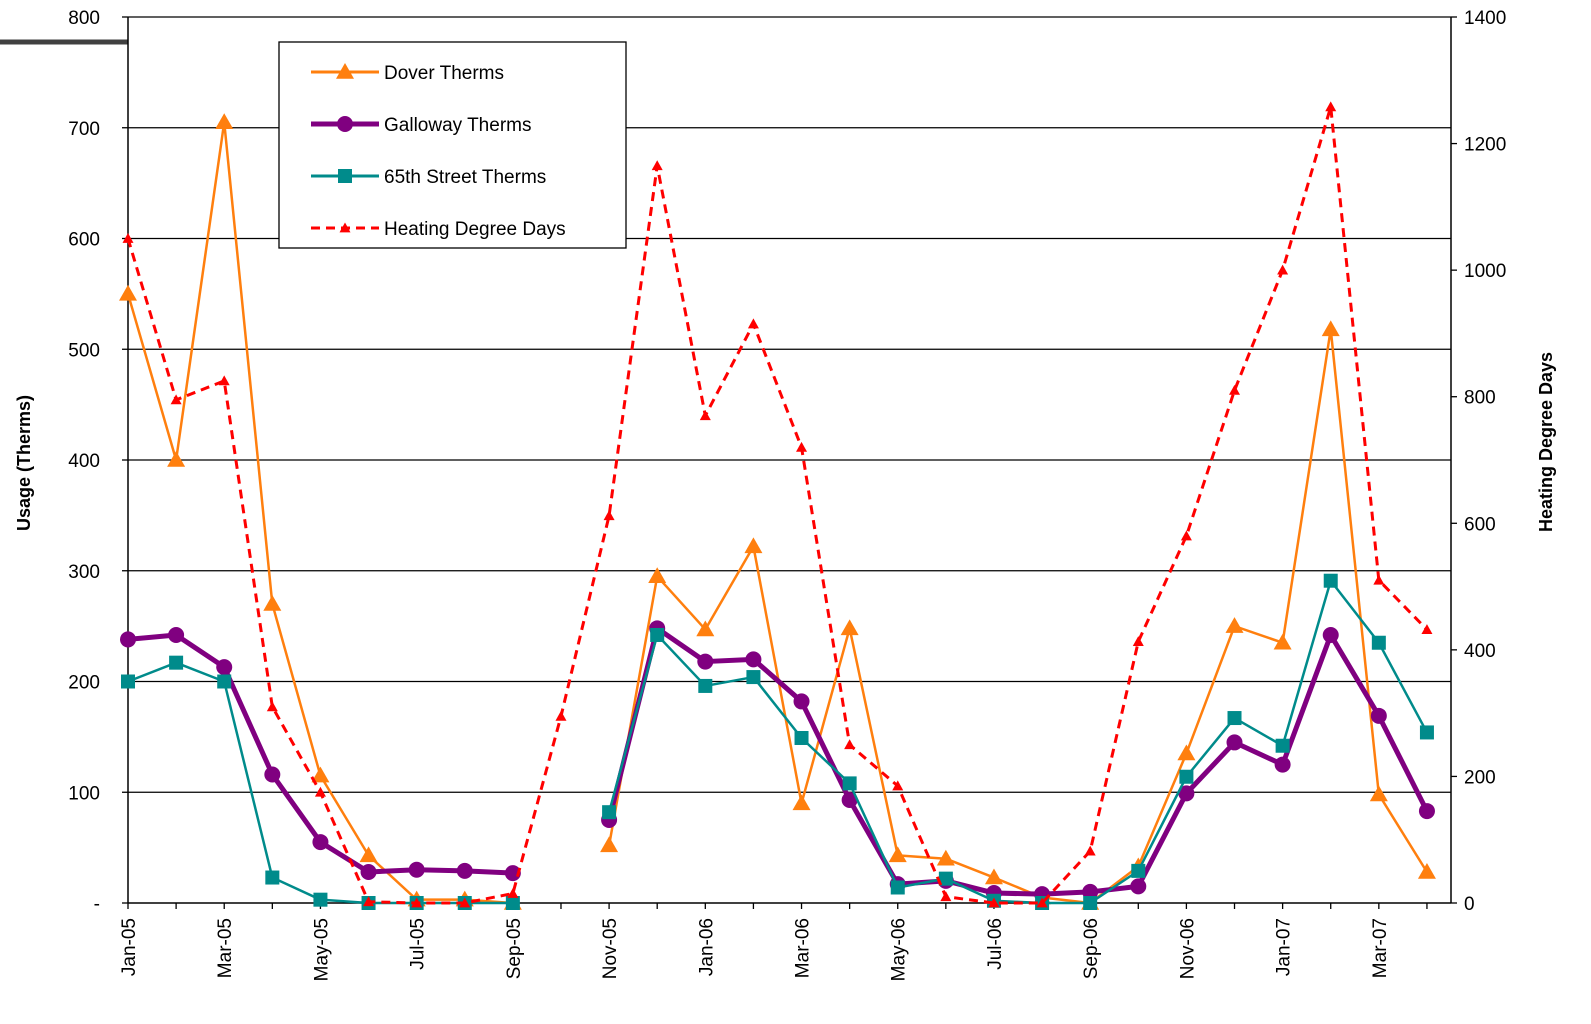  Describe the element at coordinates (1485, 145) in the screenshot. I see `right-tick-label: 1200` at that location.